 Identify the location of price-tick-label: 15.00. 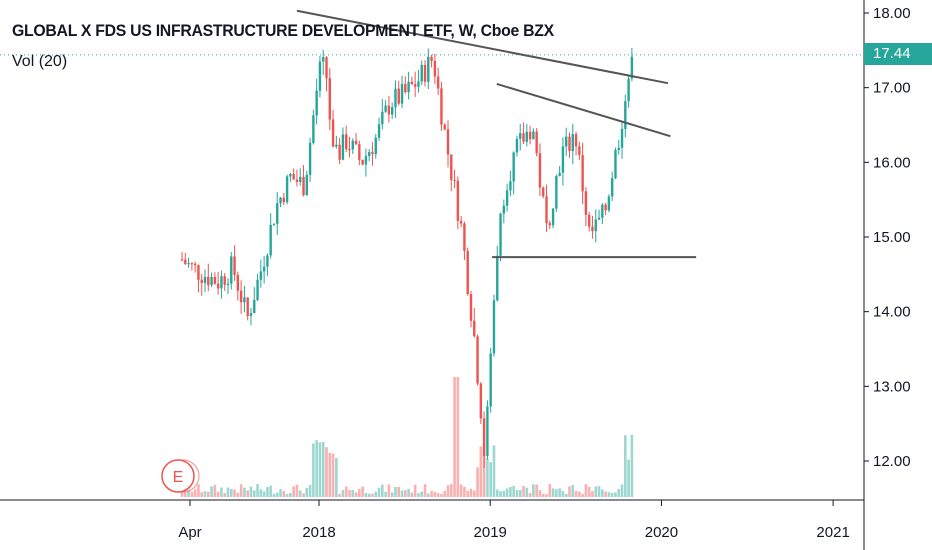
(892, 237).